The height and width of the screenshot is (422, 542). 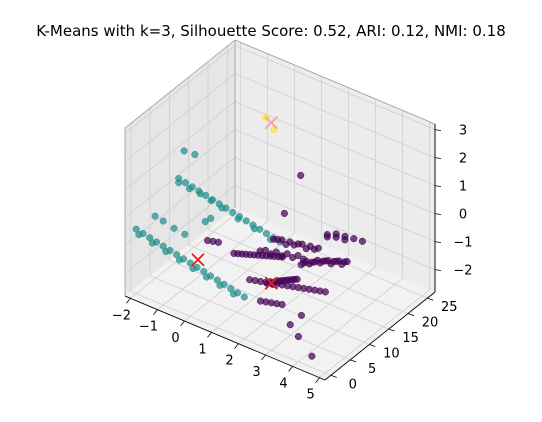 I want to click on z-tick-label: −2, so click(x=462, y=271).